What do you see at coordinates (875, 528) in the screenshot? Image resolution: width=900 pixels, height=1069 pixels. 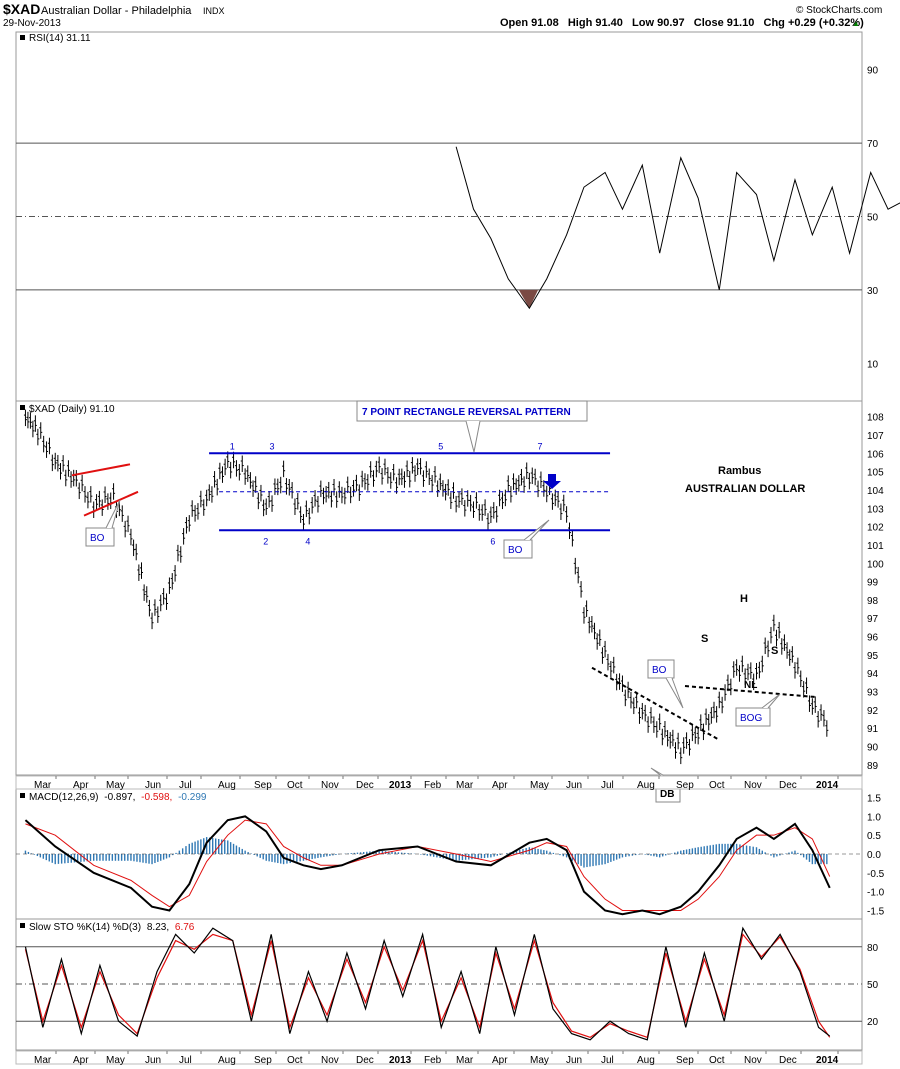 I see `price-ytick-label: 102` at bounding box center [875, 528].